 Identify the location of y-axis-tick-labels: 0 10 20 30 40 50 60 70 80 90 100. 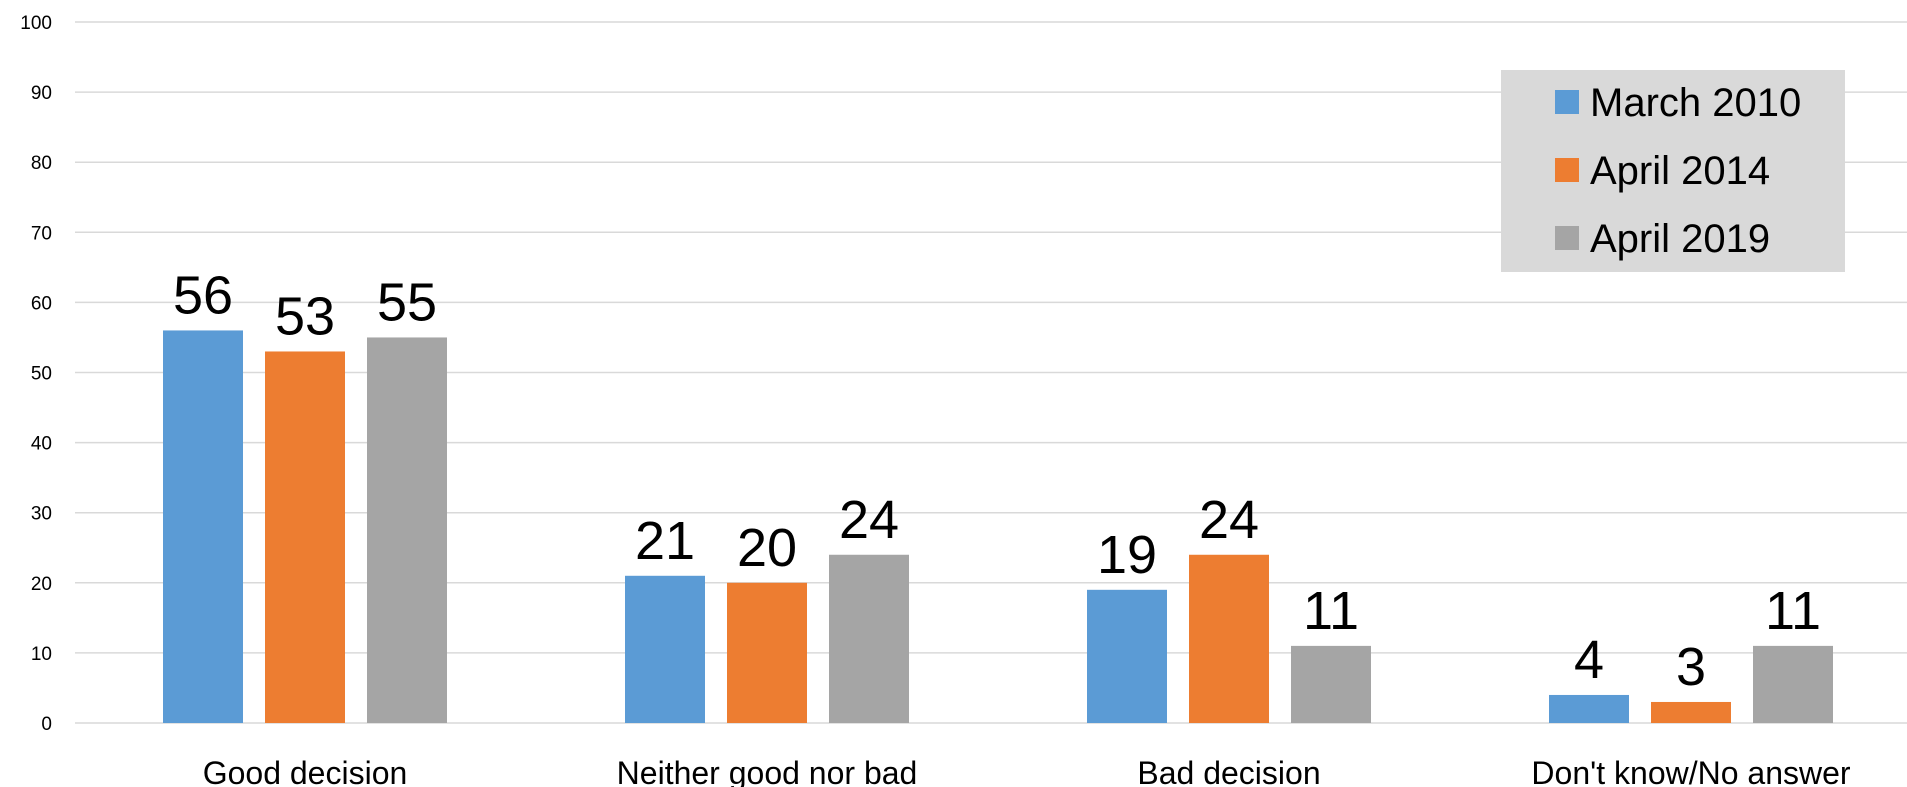
(36, 374).